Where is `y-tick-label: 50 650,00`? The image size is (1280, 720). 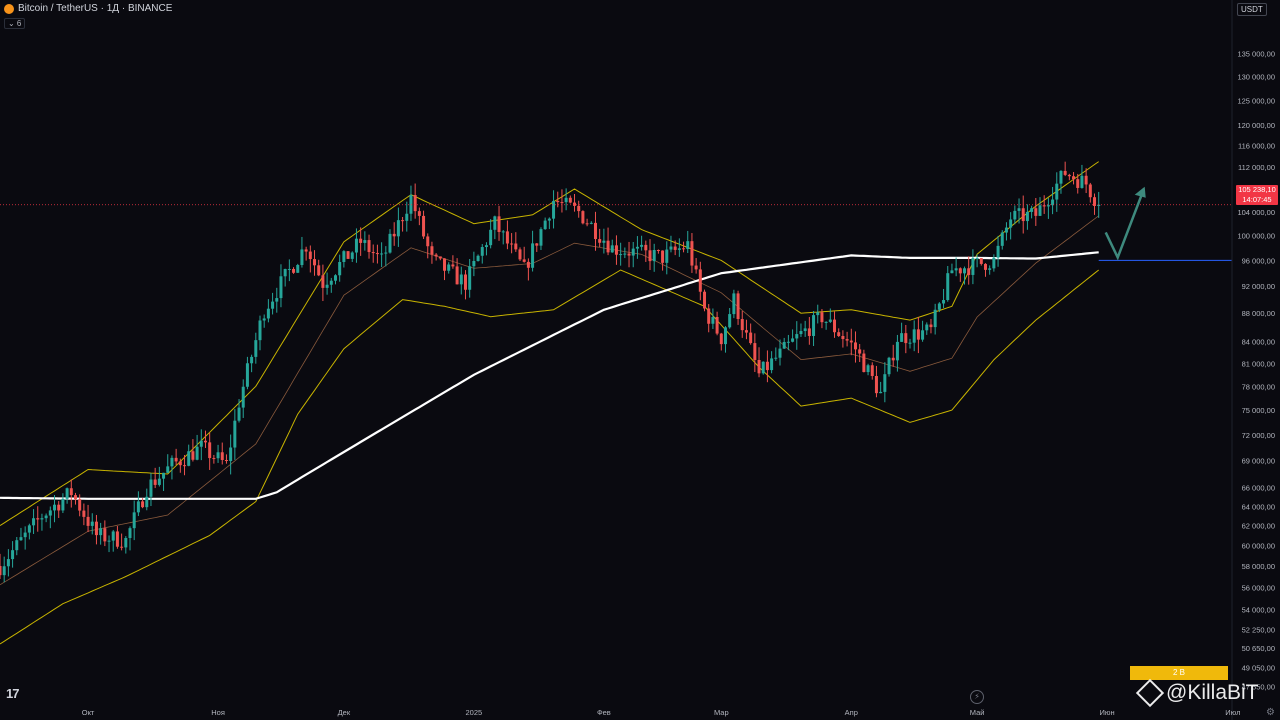 y-tick-label: 50 650,00 is located at coordinates (1258, 648).